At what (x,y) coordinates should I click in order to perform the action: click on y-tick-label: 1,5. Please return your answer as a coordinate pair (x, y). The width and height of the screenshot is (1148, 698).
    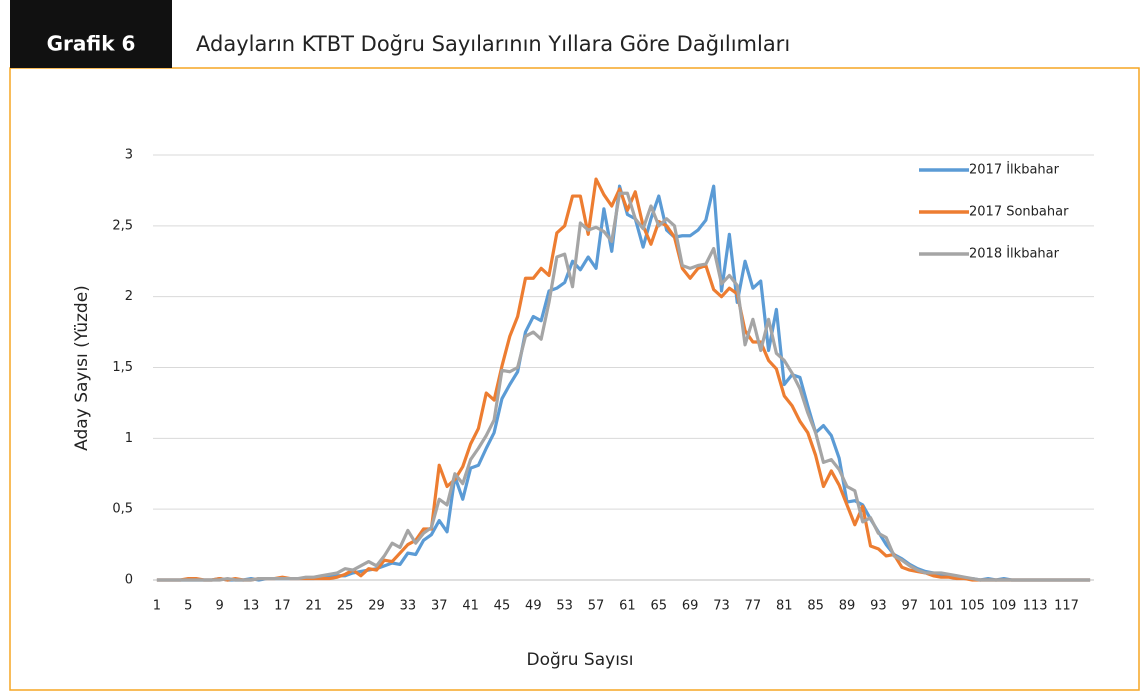
    Looking at the image, I should click on (122, 367).